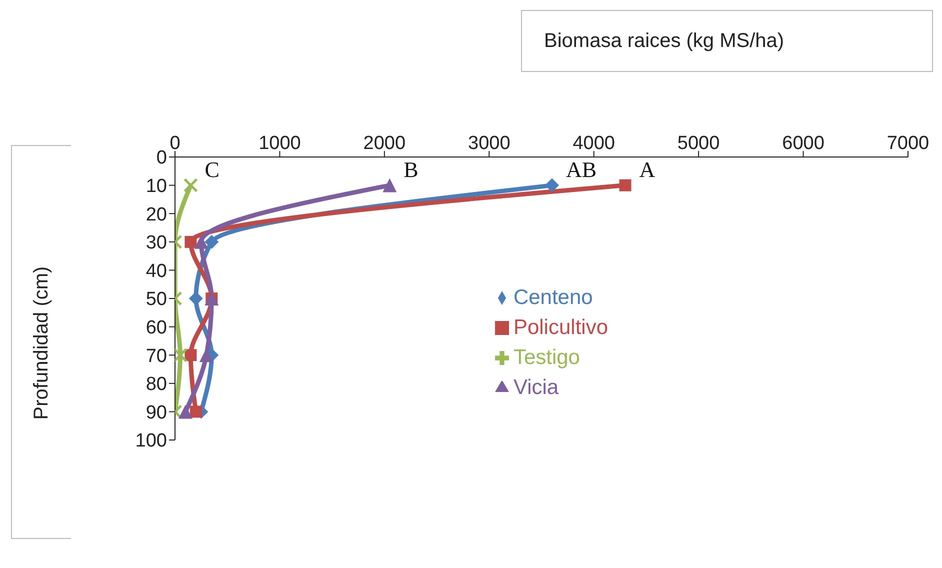 The height and width of the screenshot is (568, 942). What do you see at coordinates (161, 158) in the screenshot?
I see `y-tick-label: 0` at bounding box center [161, 158].